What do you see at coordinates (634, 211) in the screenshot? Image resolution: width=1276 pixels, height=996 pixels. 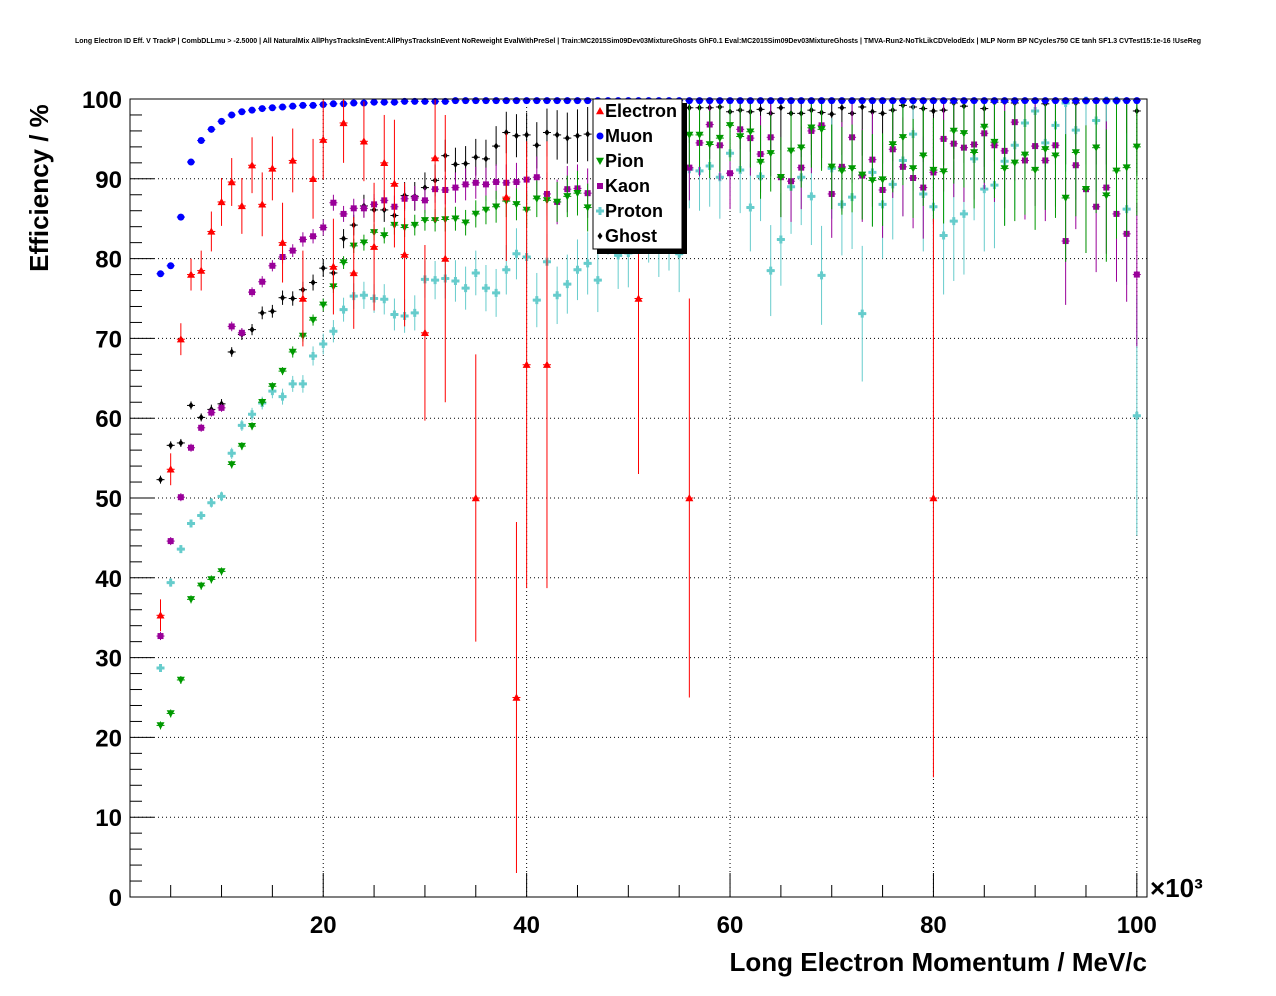 I see `legend-label-proton: Proton` at bounding box center [634, 211].